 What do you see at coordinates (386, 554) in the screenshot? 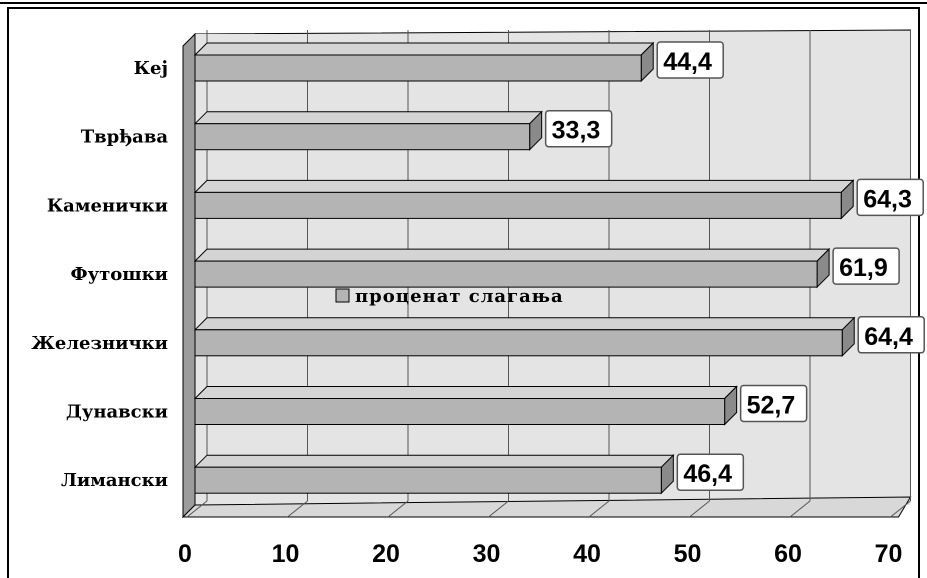
I see `x-tick-label: 20` at bounding box center [386, 554].